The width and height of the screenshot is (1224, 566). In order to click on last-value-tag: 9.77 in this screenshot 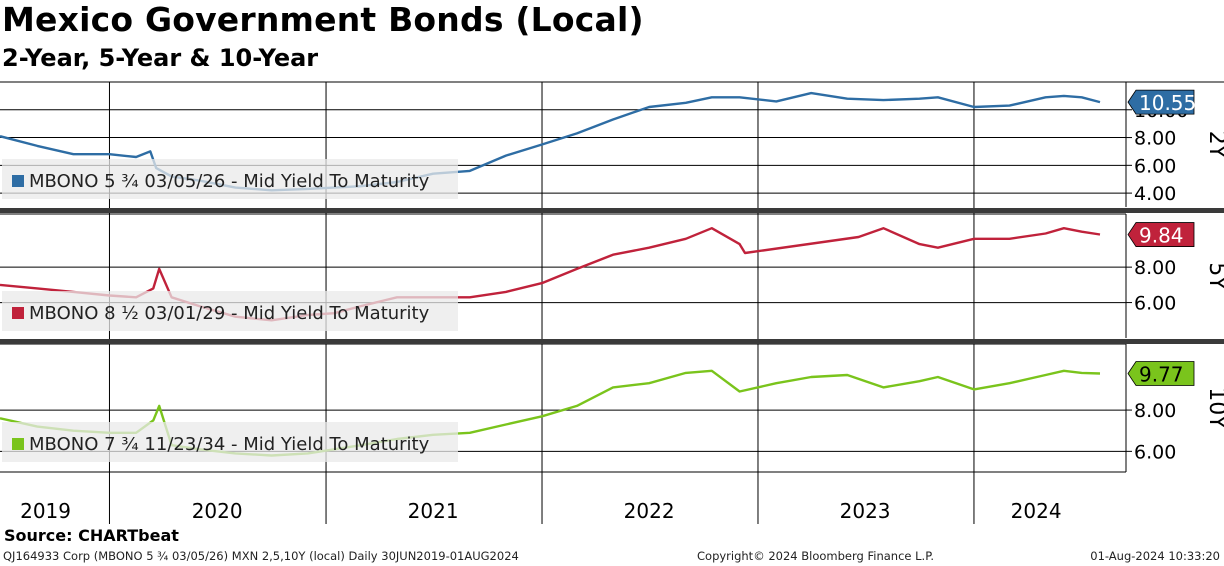, I will do `click(1161, 374)`.